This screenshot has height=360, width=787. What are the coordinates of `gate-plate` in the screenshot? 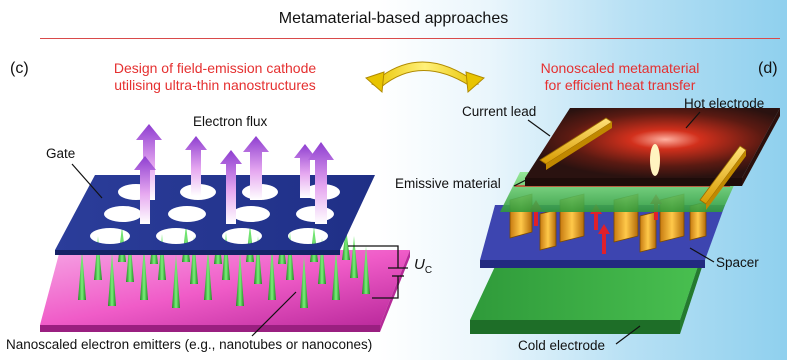 It's located at (215, 215).